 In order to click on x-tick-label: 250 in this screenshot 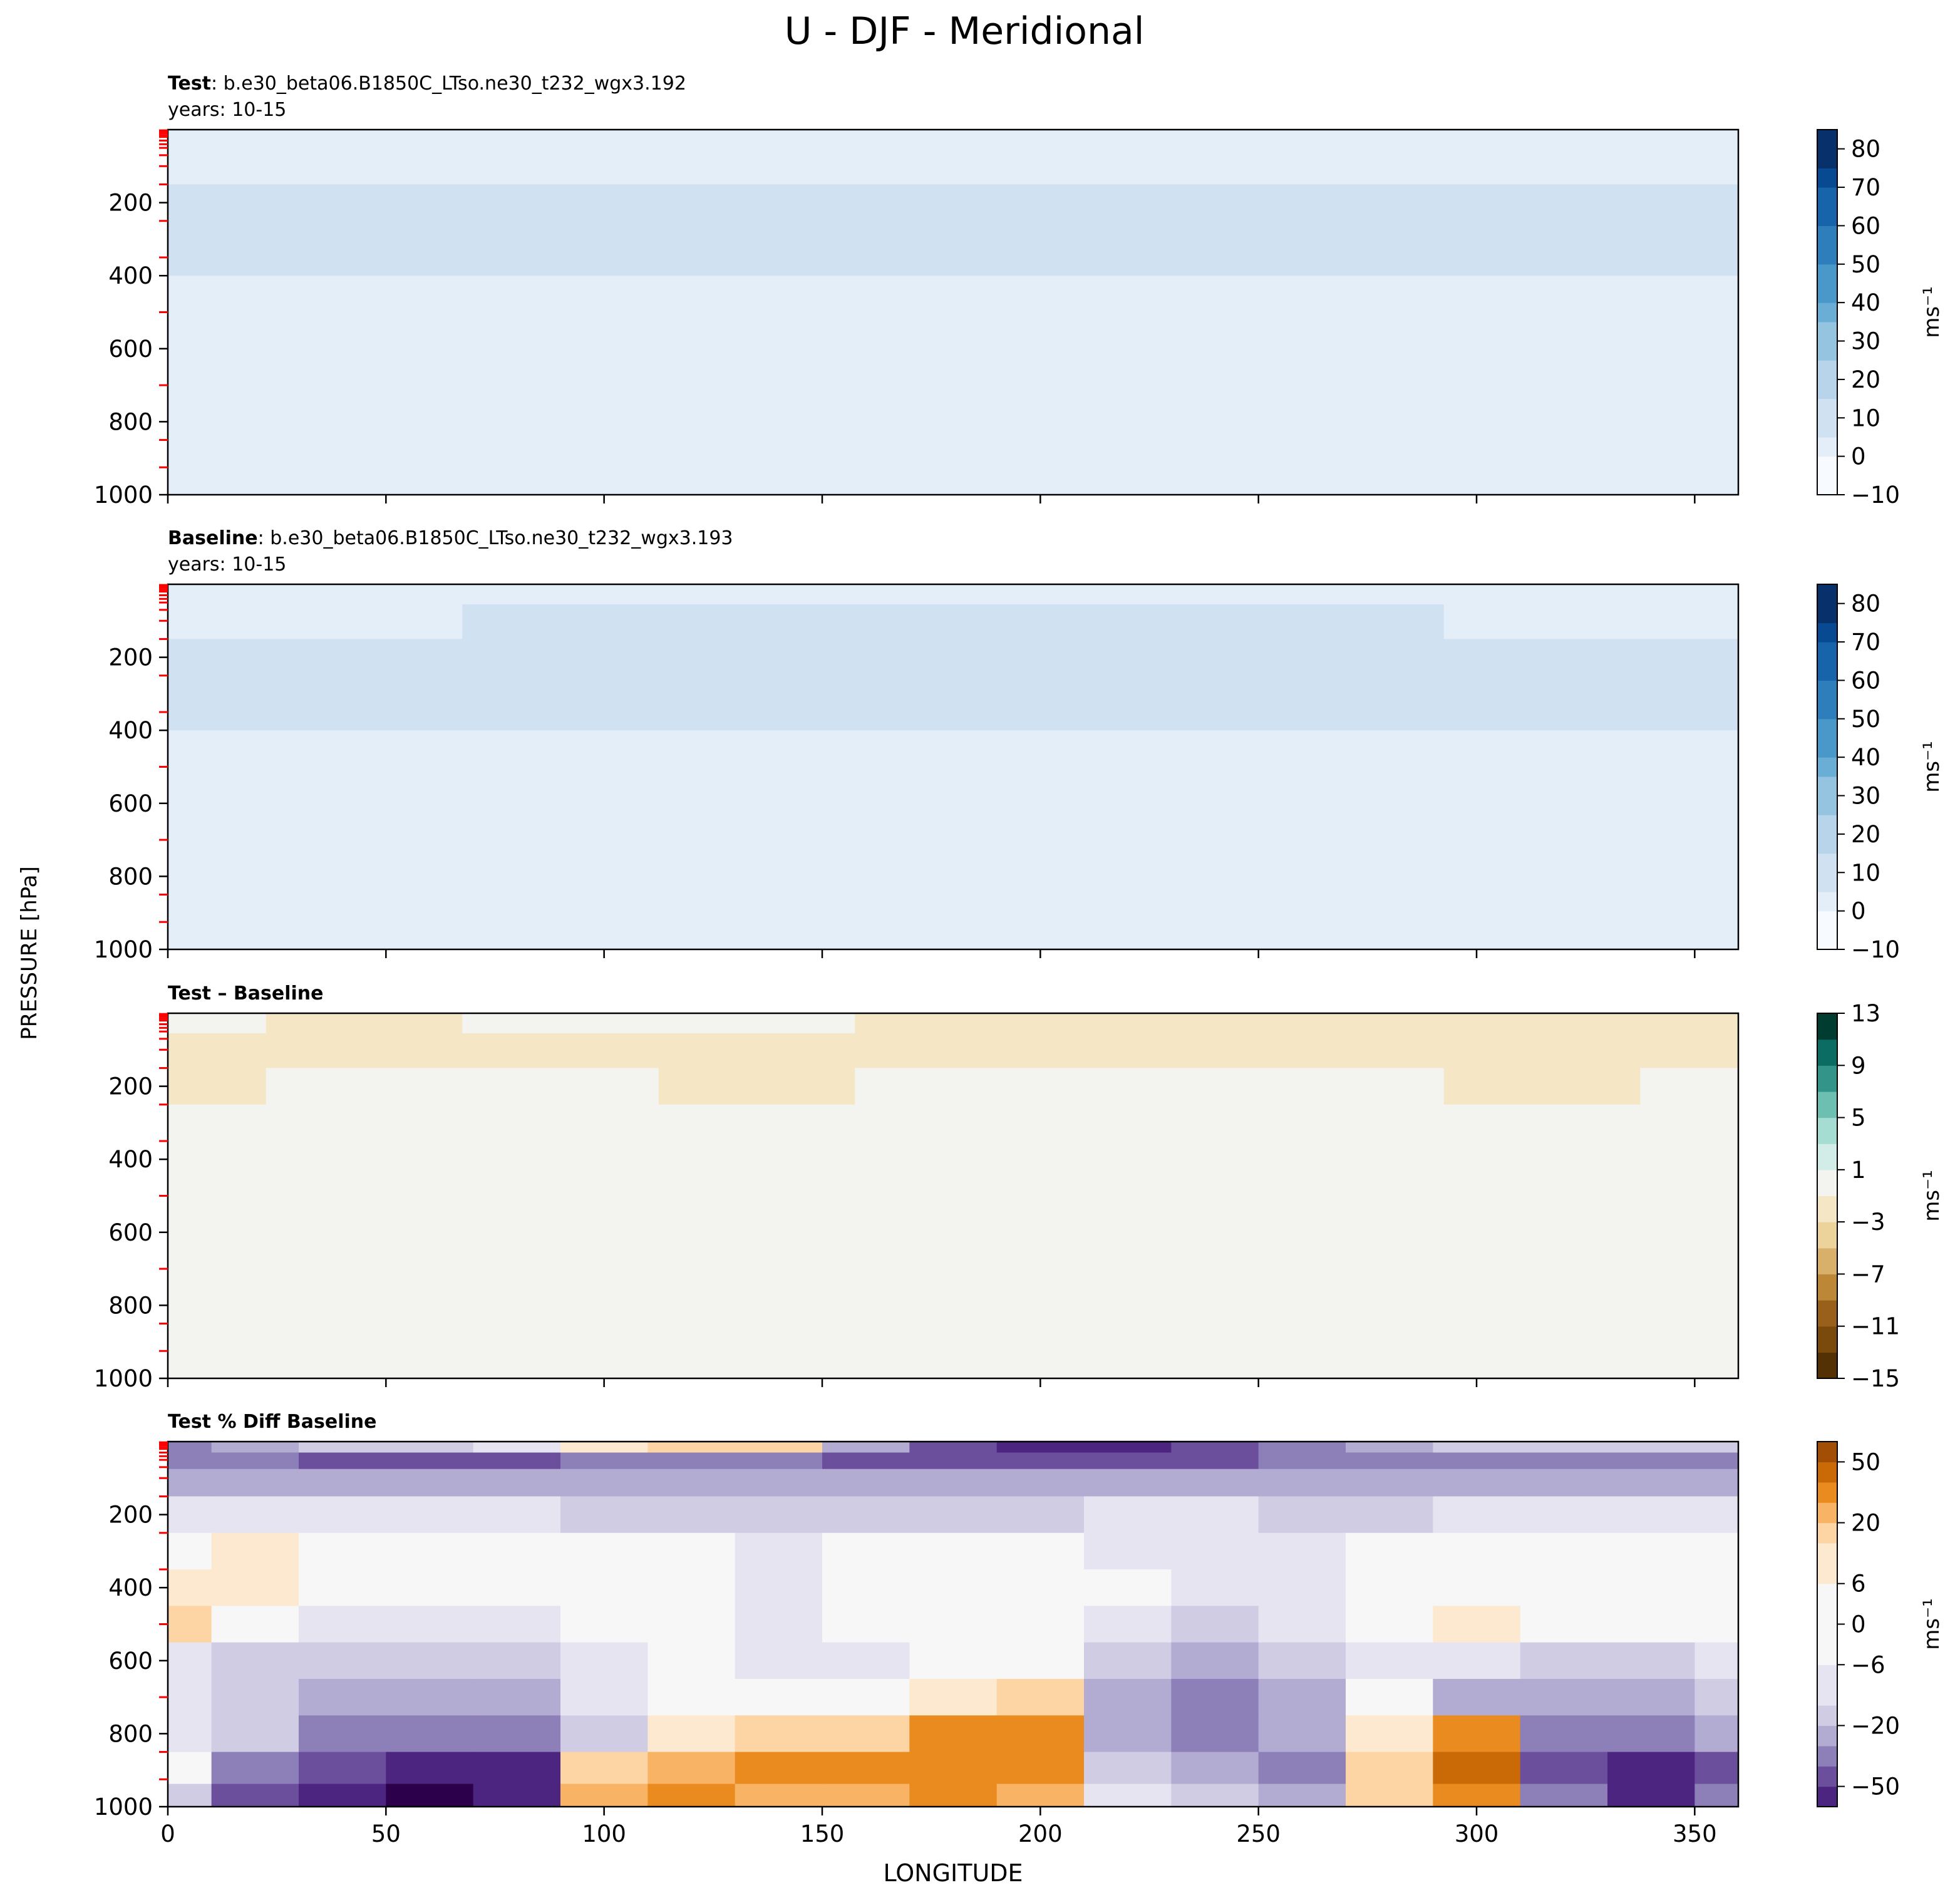, I will do `click(1258, 1833)`.